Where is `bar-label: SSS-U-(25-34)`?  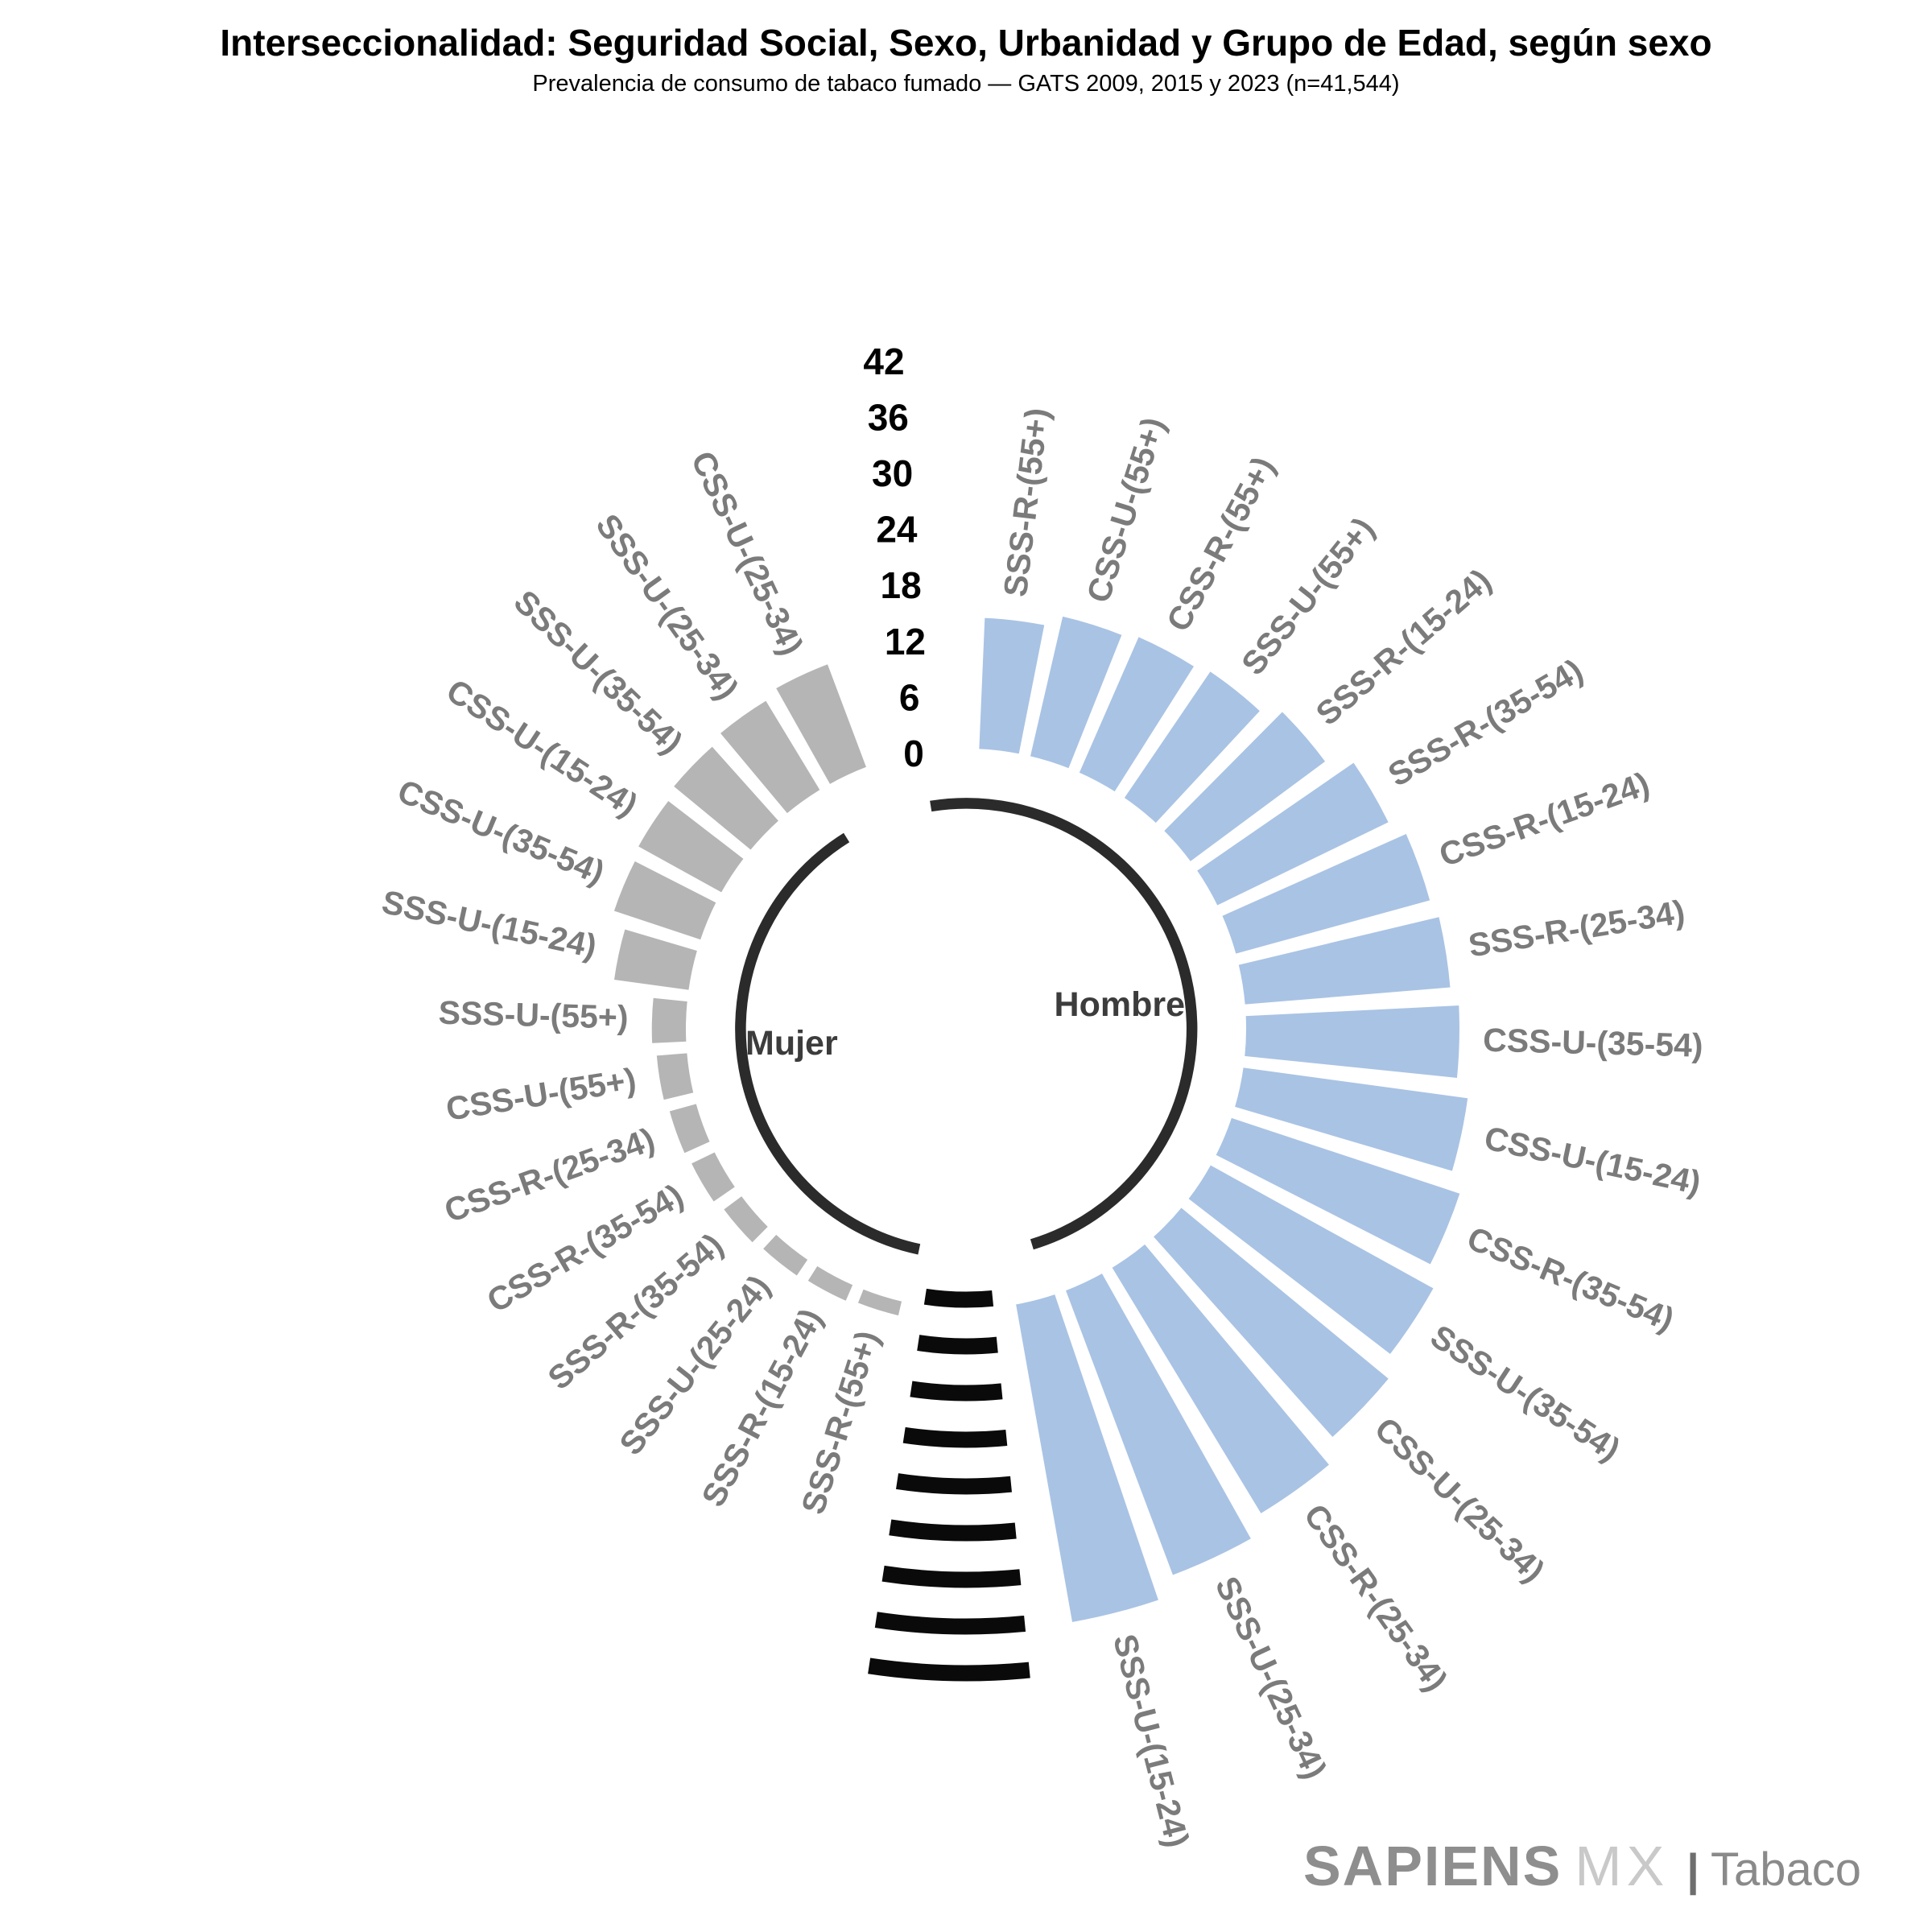
bar-label: SSS-U-(25-34) is located at coordinates (1271, 1677).